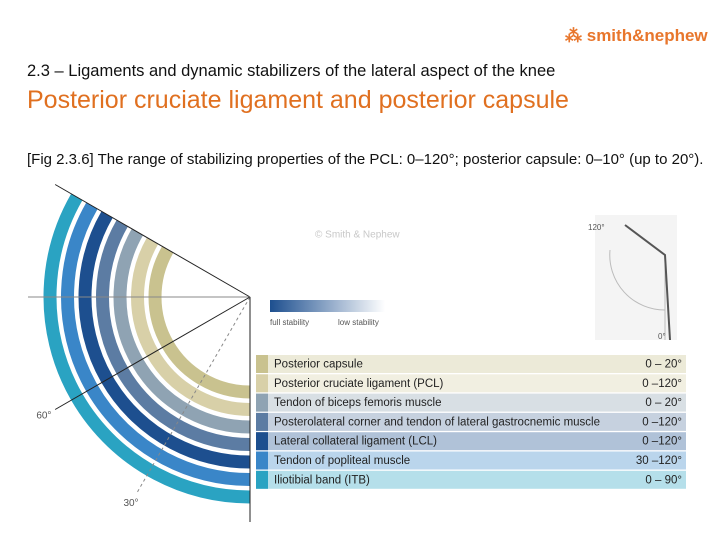 Image resolution: width=720 pixels, height=540 pixels. Describe the element at coordinates (358, 322) in the screenshot. I see `legend-low: low stability` at that location.